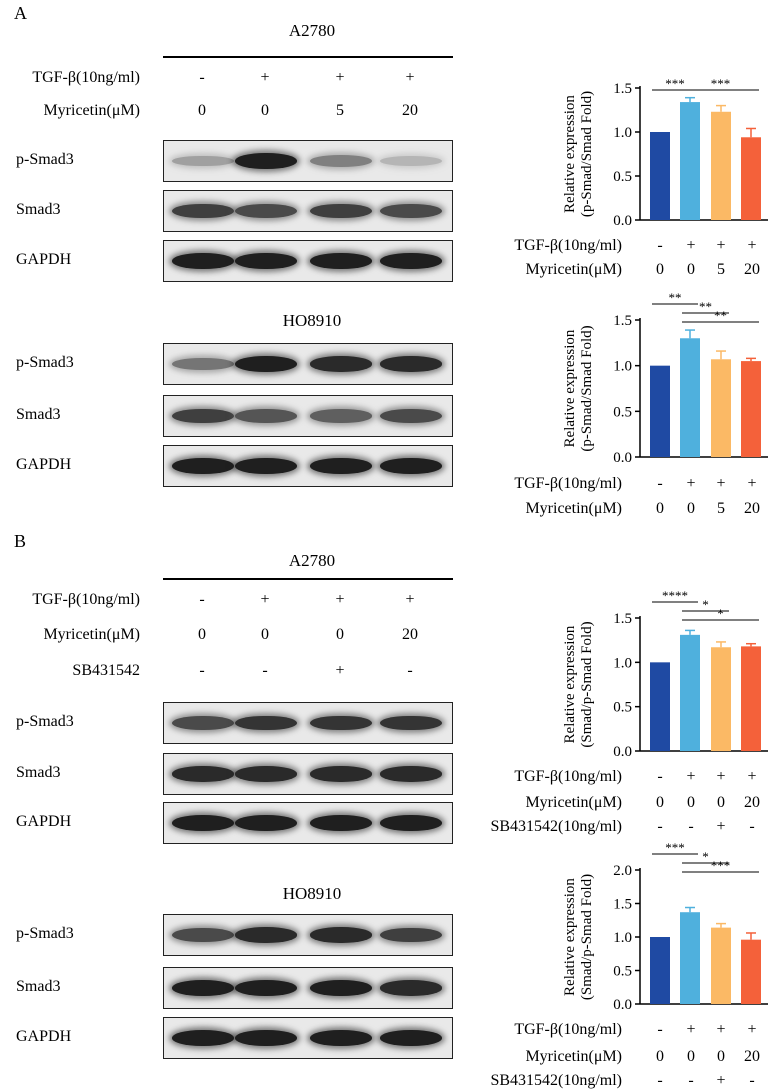  What do you see at coordinates (675, 595) in the screenshot?
I see `significance-label: ****` at bounding box center [675, 595].